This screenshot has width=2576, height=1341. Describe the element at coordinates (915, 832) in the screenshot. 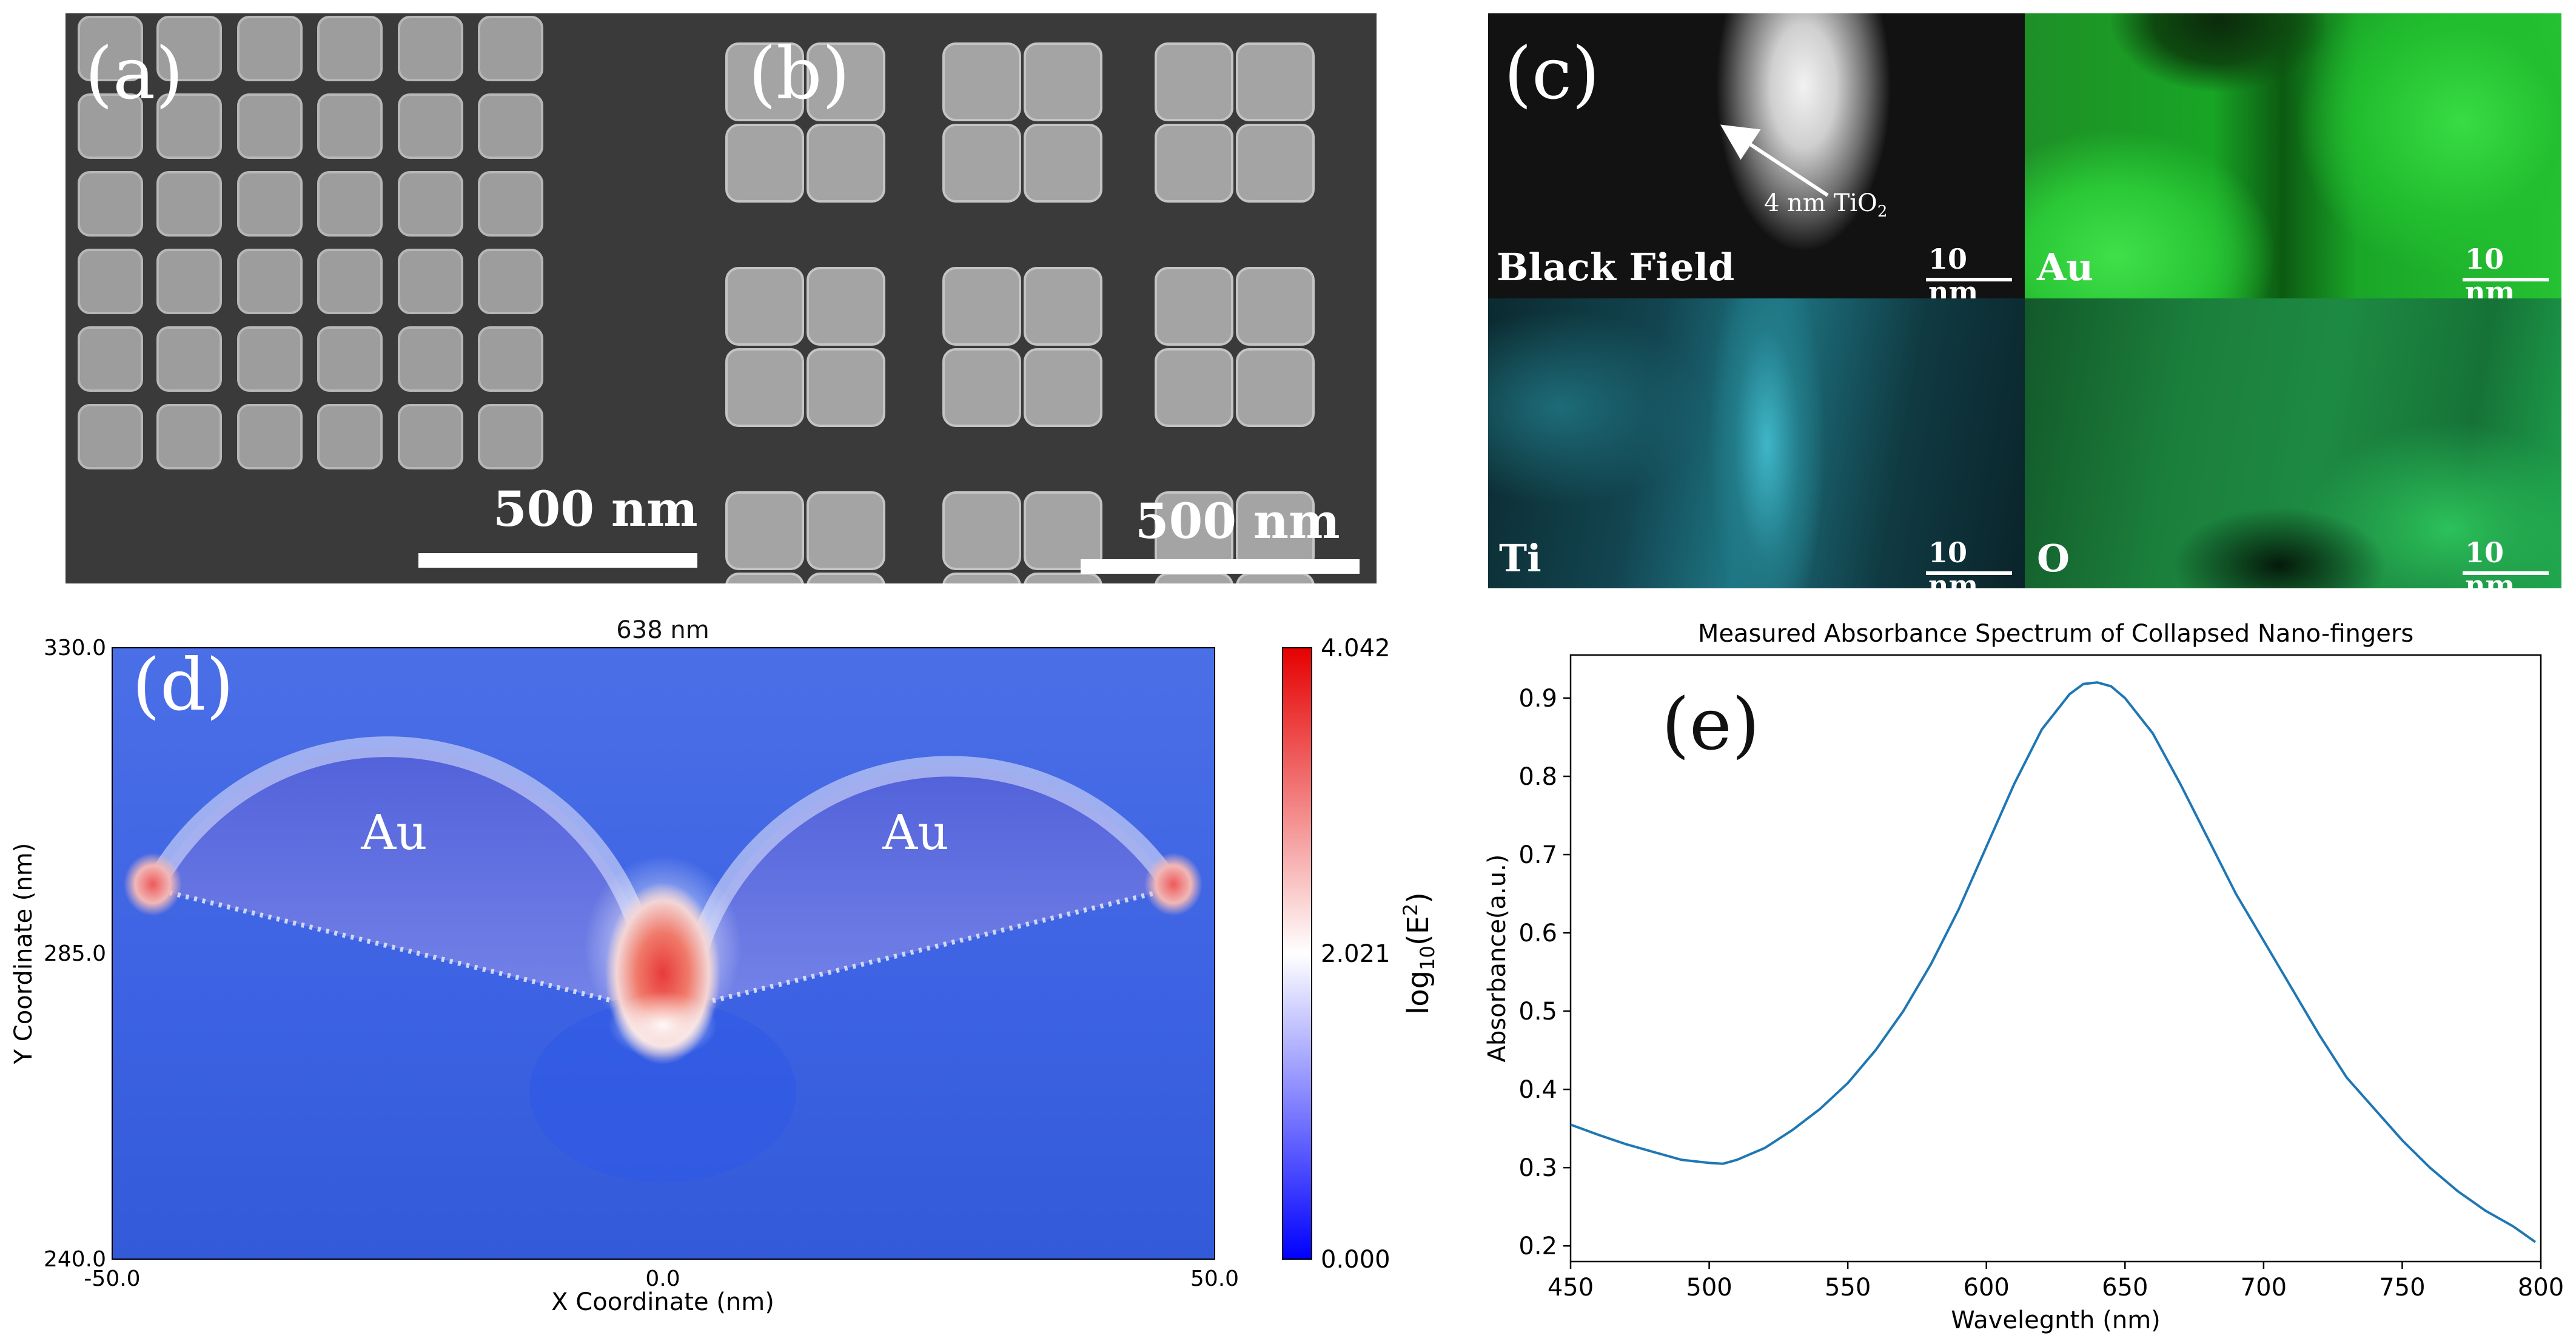

I see `au-label-right: Au` at that location.